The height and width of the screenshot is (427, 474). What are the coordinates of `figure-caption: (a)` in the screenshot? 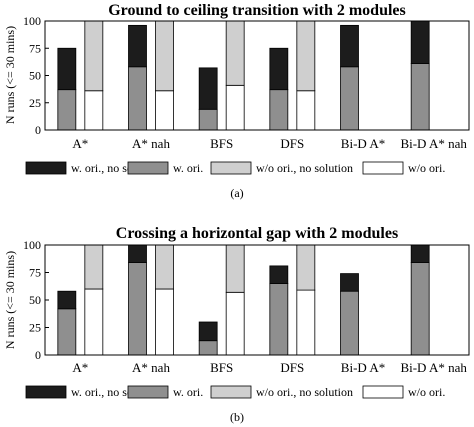 It's located at (236, 193).